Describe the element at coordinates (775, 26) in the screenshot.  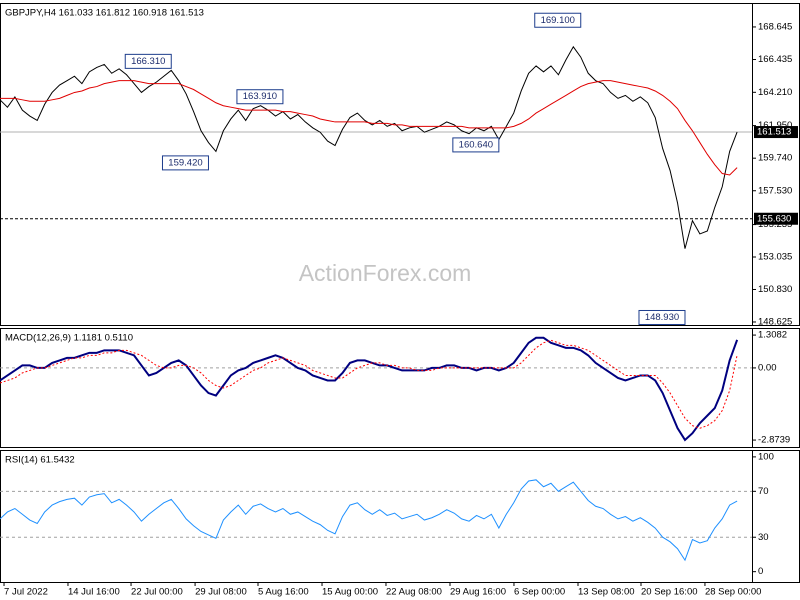
I see `y-tick-label: 168.645` at that location.